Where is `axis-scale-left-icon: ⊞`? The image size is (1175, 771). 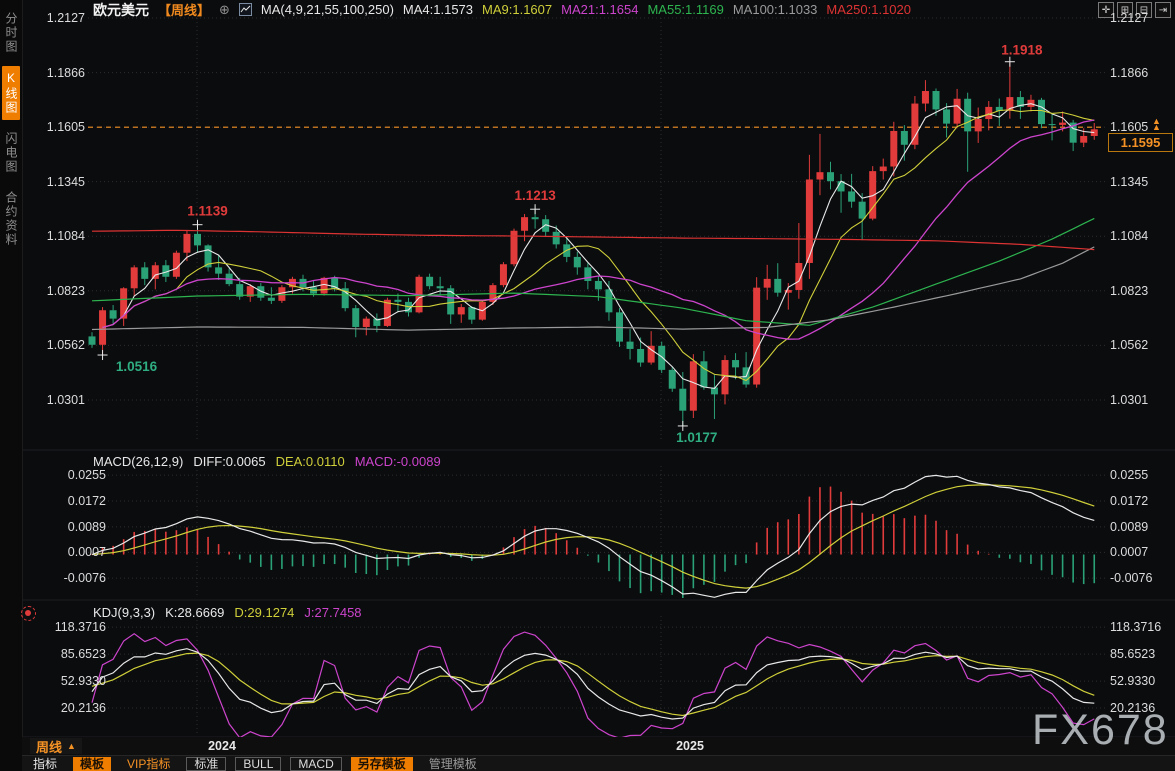
axis-scale-left-icon: ⊞ is located at coordinates (1125, 10).